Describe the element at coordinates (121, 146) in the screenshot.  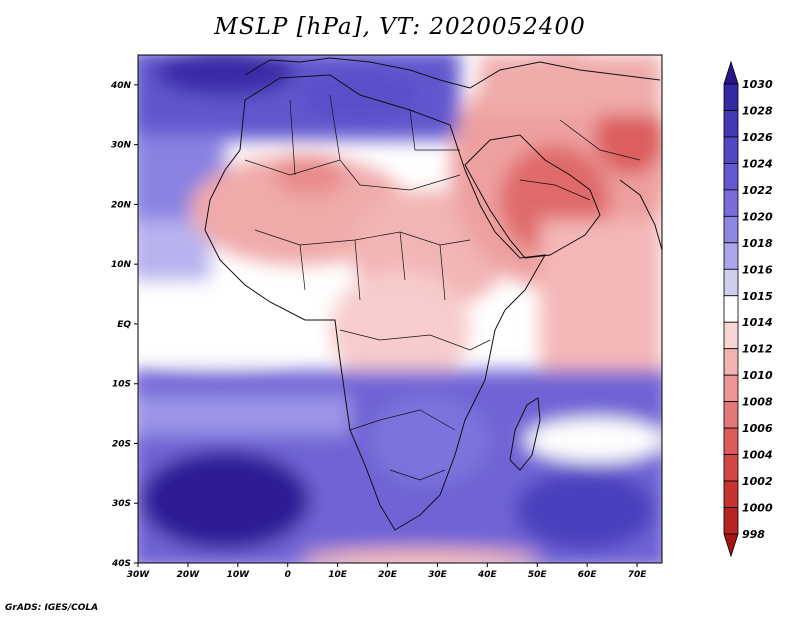
I see `lat-label: 30N` at that location.